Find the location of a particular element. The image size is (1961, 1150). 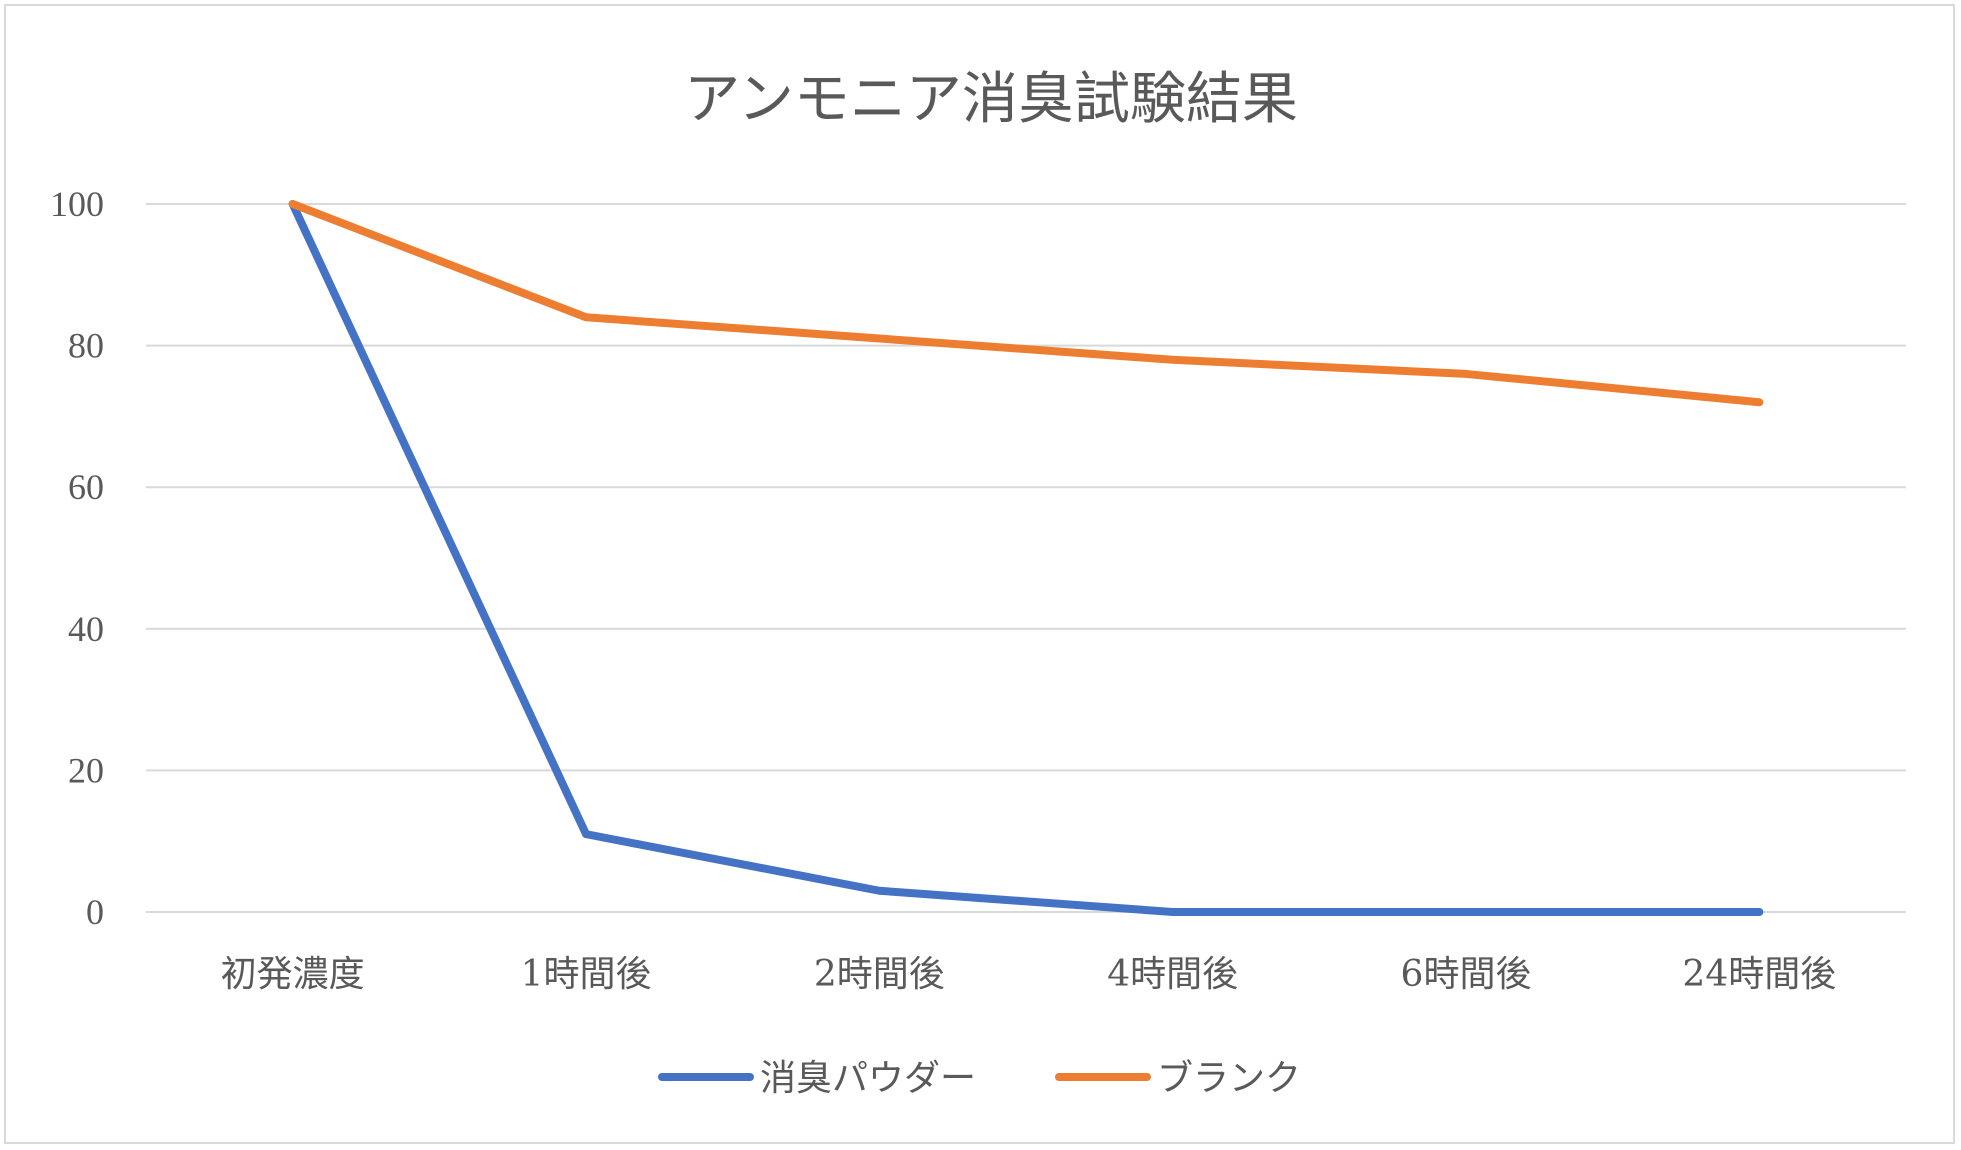

y-tick-label: 20 is located at coordinates (86, 770).